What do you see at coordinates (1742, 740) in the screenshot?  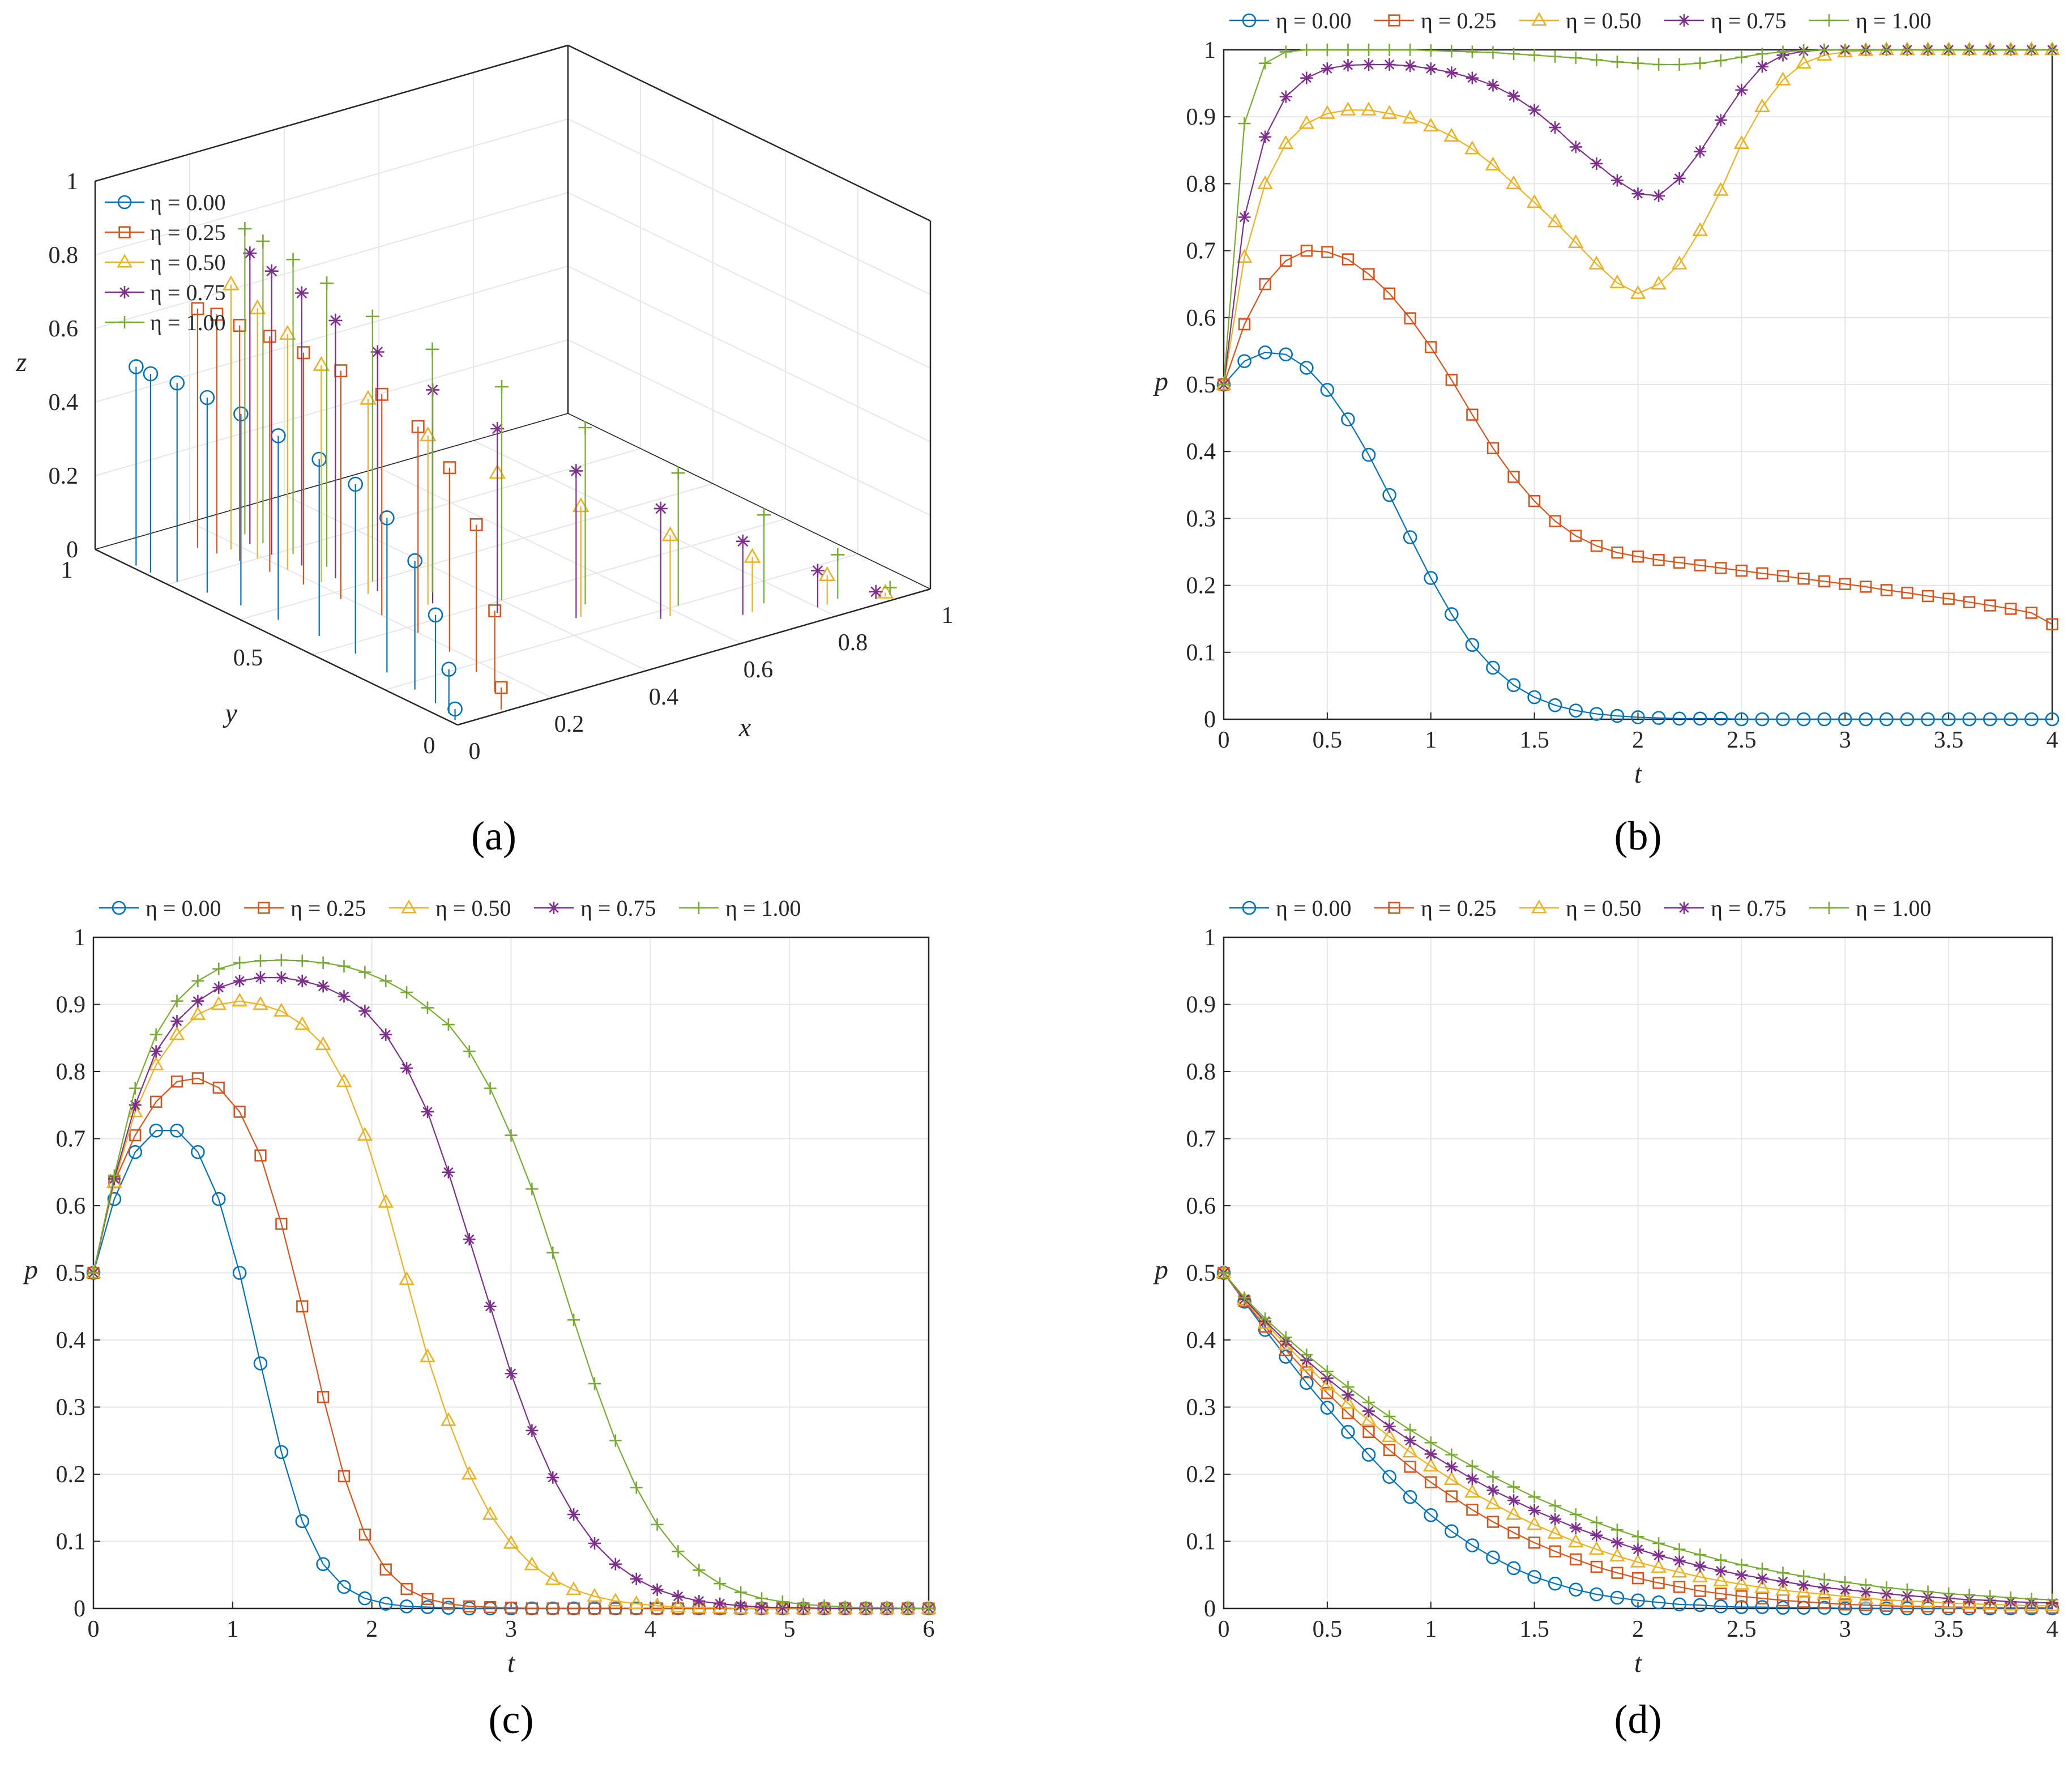 I see `x-tick-label: 2.5` at bounding box center [1742, 740].